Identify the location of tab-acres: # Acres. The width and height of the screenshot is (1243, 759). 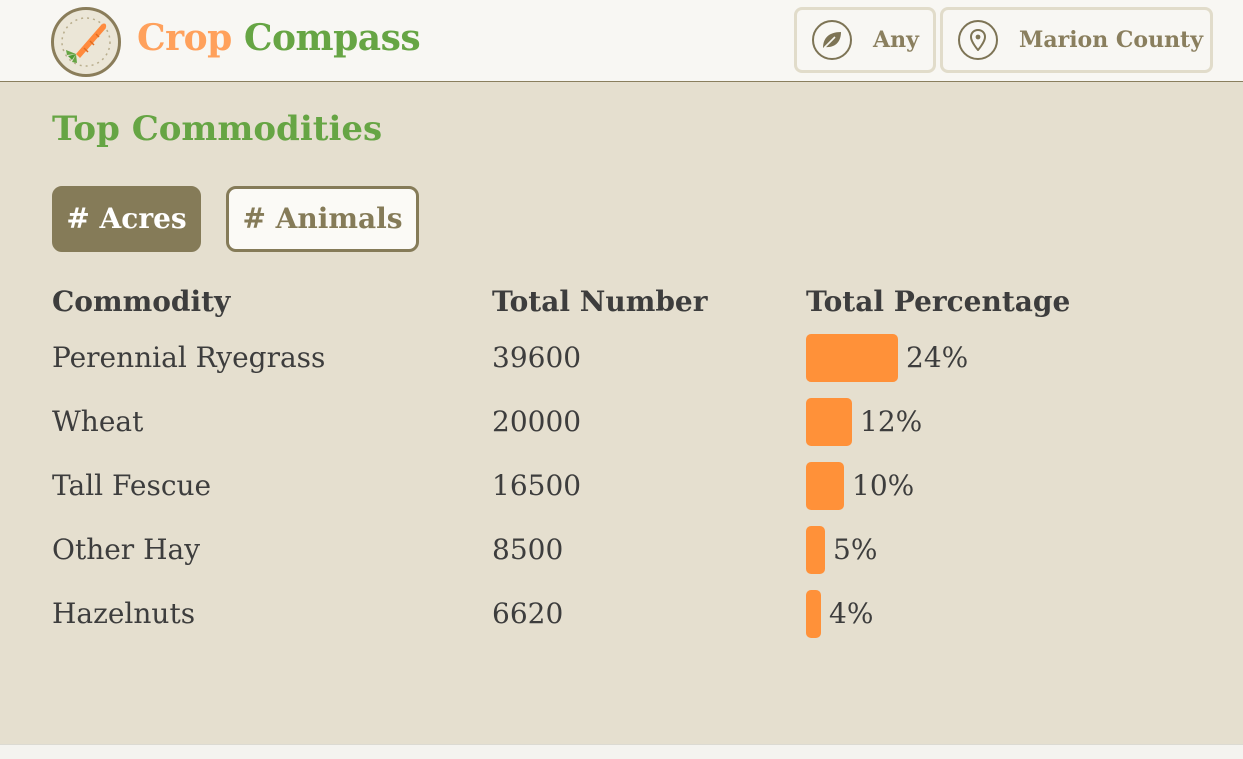
(126, 219).